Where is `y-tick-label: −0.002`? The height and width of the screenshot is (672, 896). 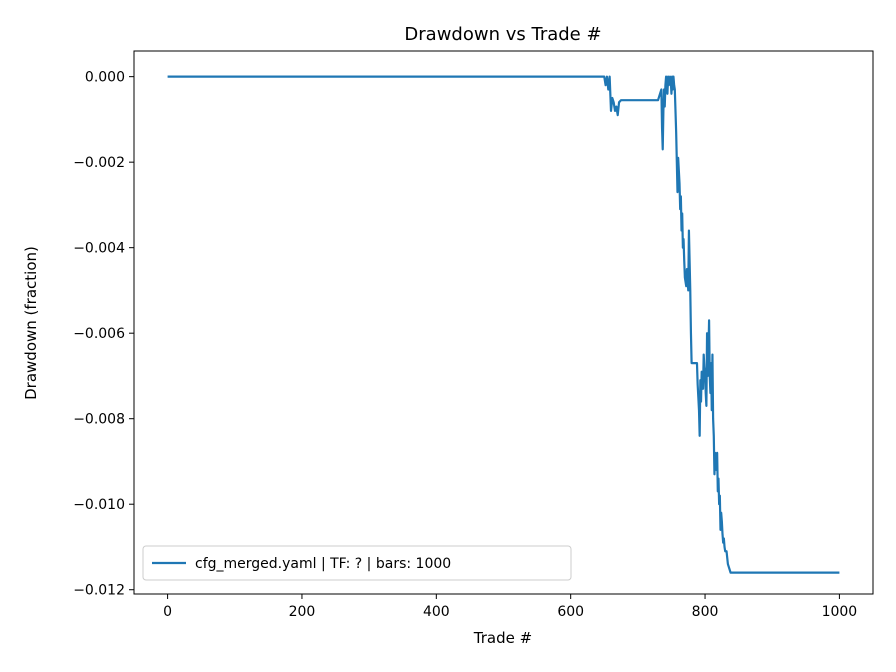
y-tick-label: −0.002 is located at coordinates (99, 163).